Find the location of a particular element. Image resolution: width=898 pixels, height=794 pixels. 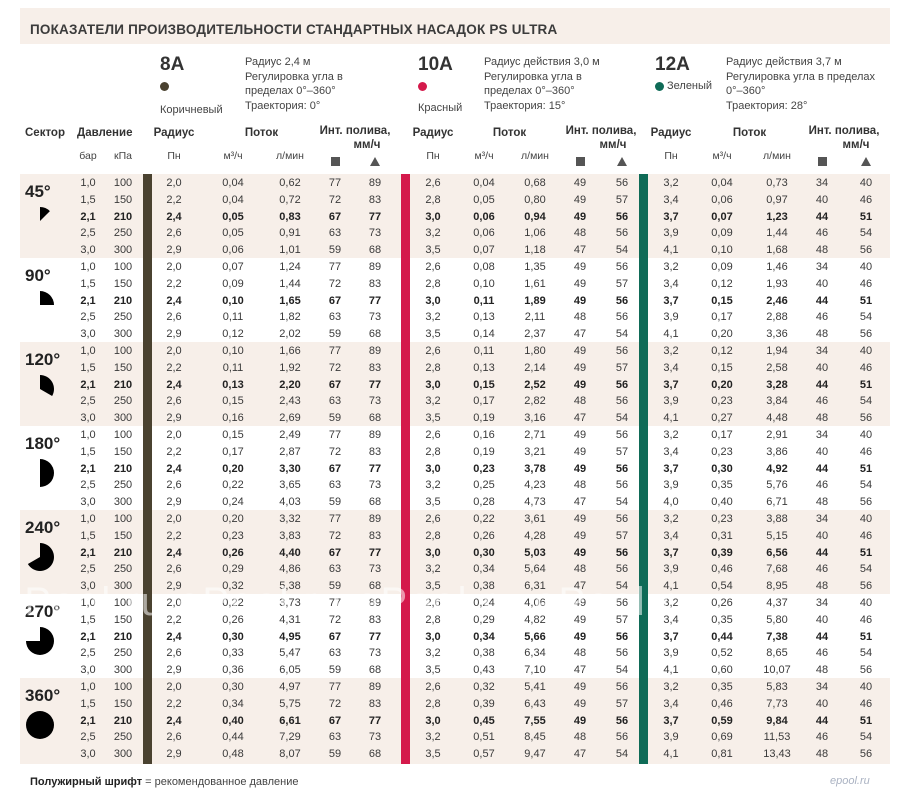

flow-m3h-cell: 0,07 is located at coordinates (722, 216).